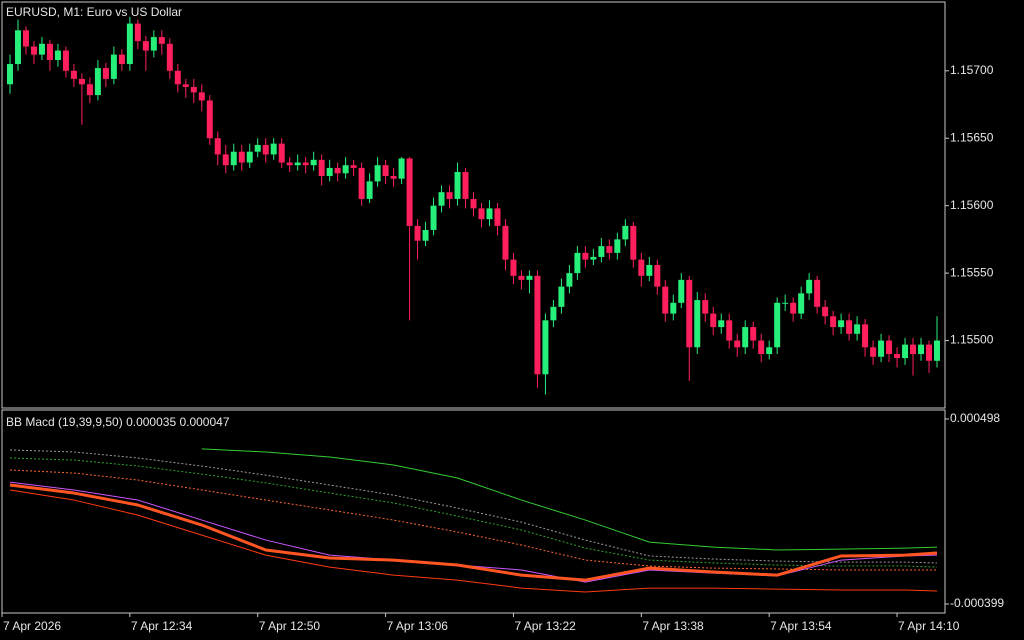 This screenshot has width=1024, height=640. I want to click on y-tick-label: 0.000498, so click(975, 418).